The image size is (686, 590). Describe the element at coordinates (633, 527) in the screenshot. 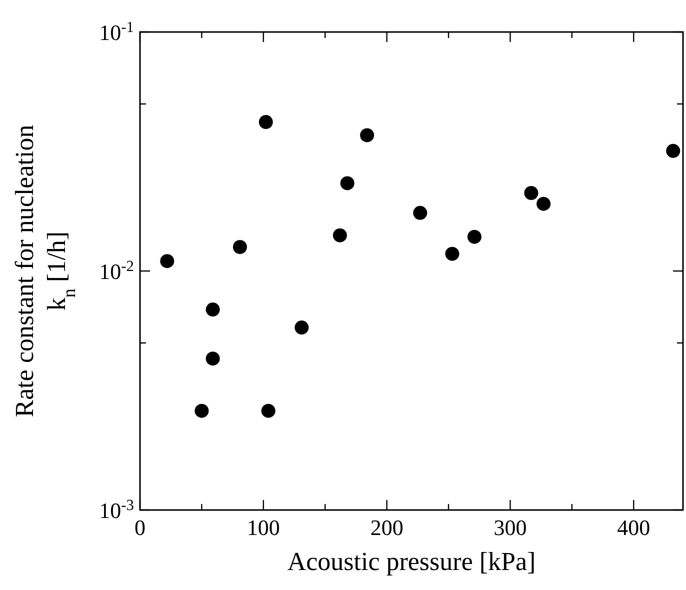

I see `x-tick-label: 400` at that location.